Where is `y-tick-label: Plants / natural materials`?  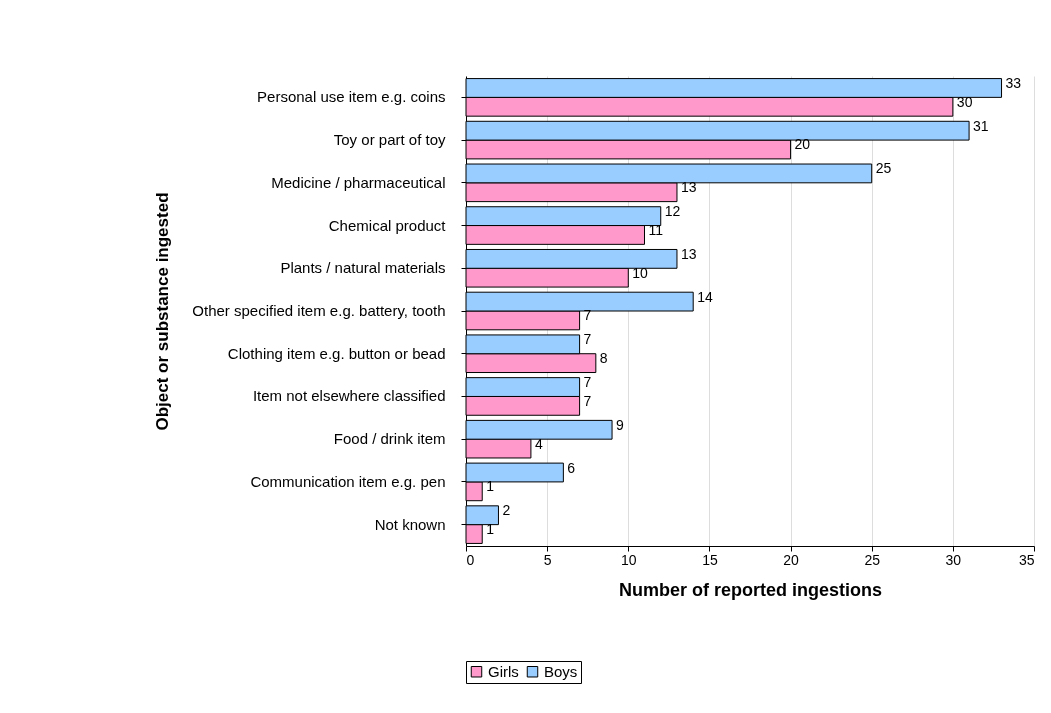 y-tick-label: Plants / natural materials is located at coordinates (363, 268).